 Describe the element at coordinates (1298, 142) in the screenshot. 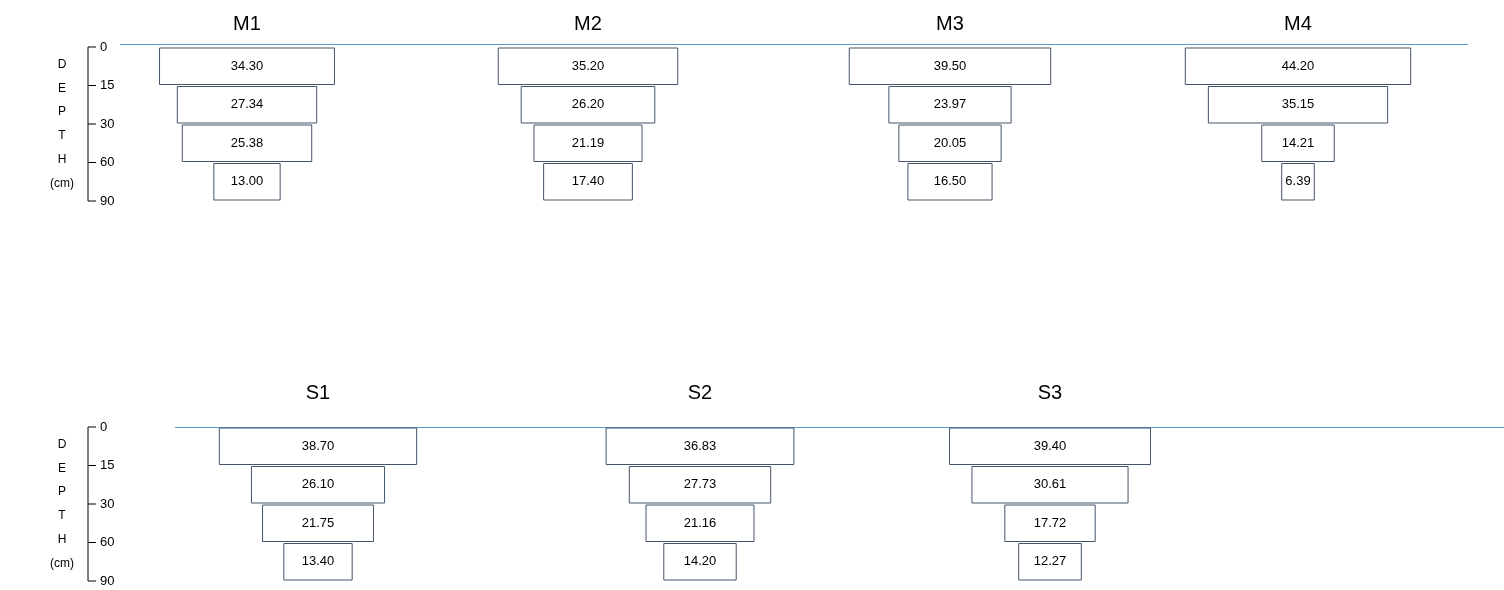

I see `data-label: 14.21` at that location.